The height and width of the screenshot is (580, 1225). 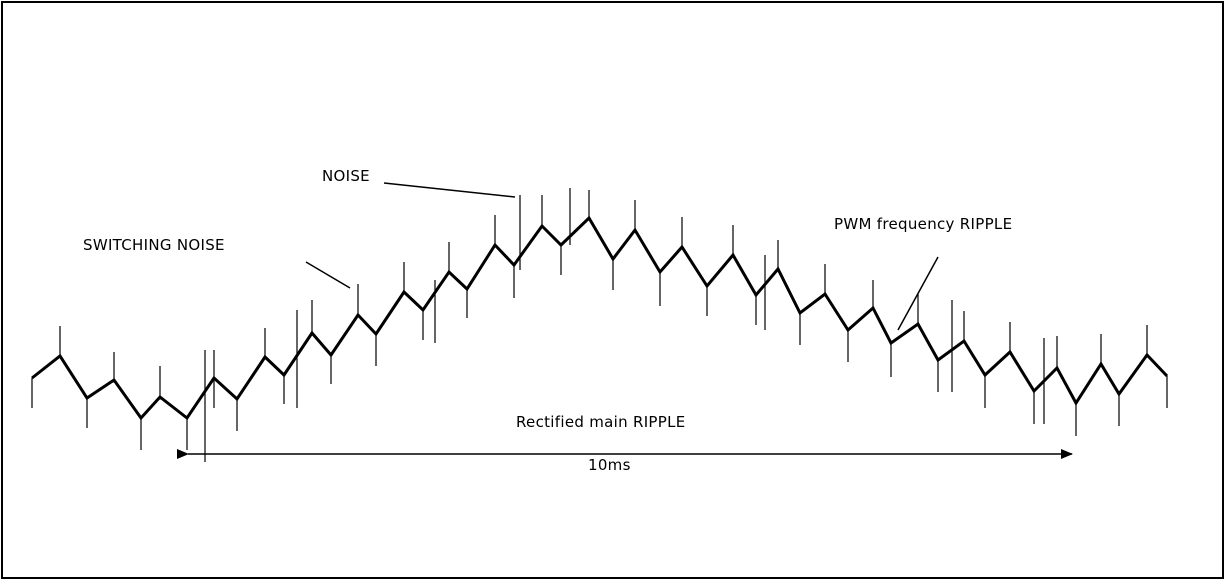 What do you see at coordinates (923, 224) in the screenshot?
I see `pwm-ripple-label: PWM frequency RIPPLE` at bounding box center [923, 224].